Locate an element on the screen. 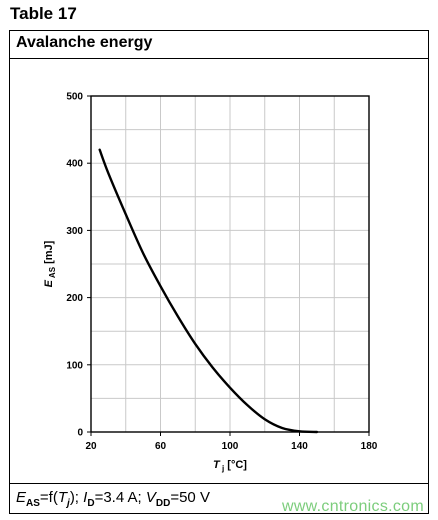 The width and height of the screenshot is (438, 520). y-tick-label: 100 is located at coordinates (74, 365).